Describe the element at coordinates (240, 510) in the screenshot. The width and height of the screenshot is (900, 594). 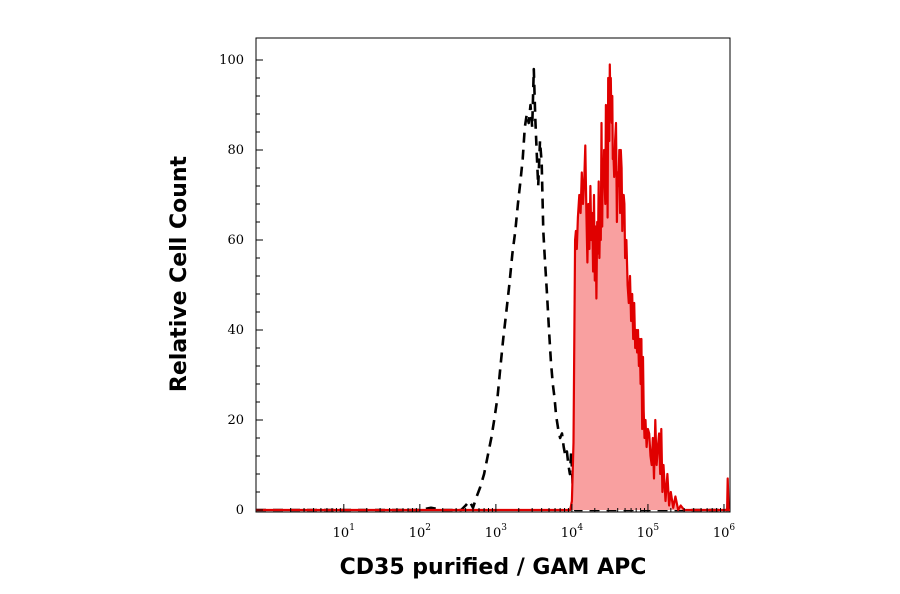
I see `y-tick-label: 0` at that location.